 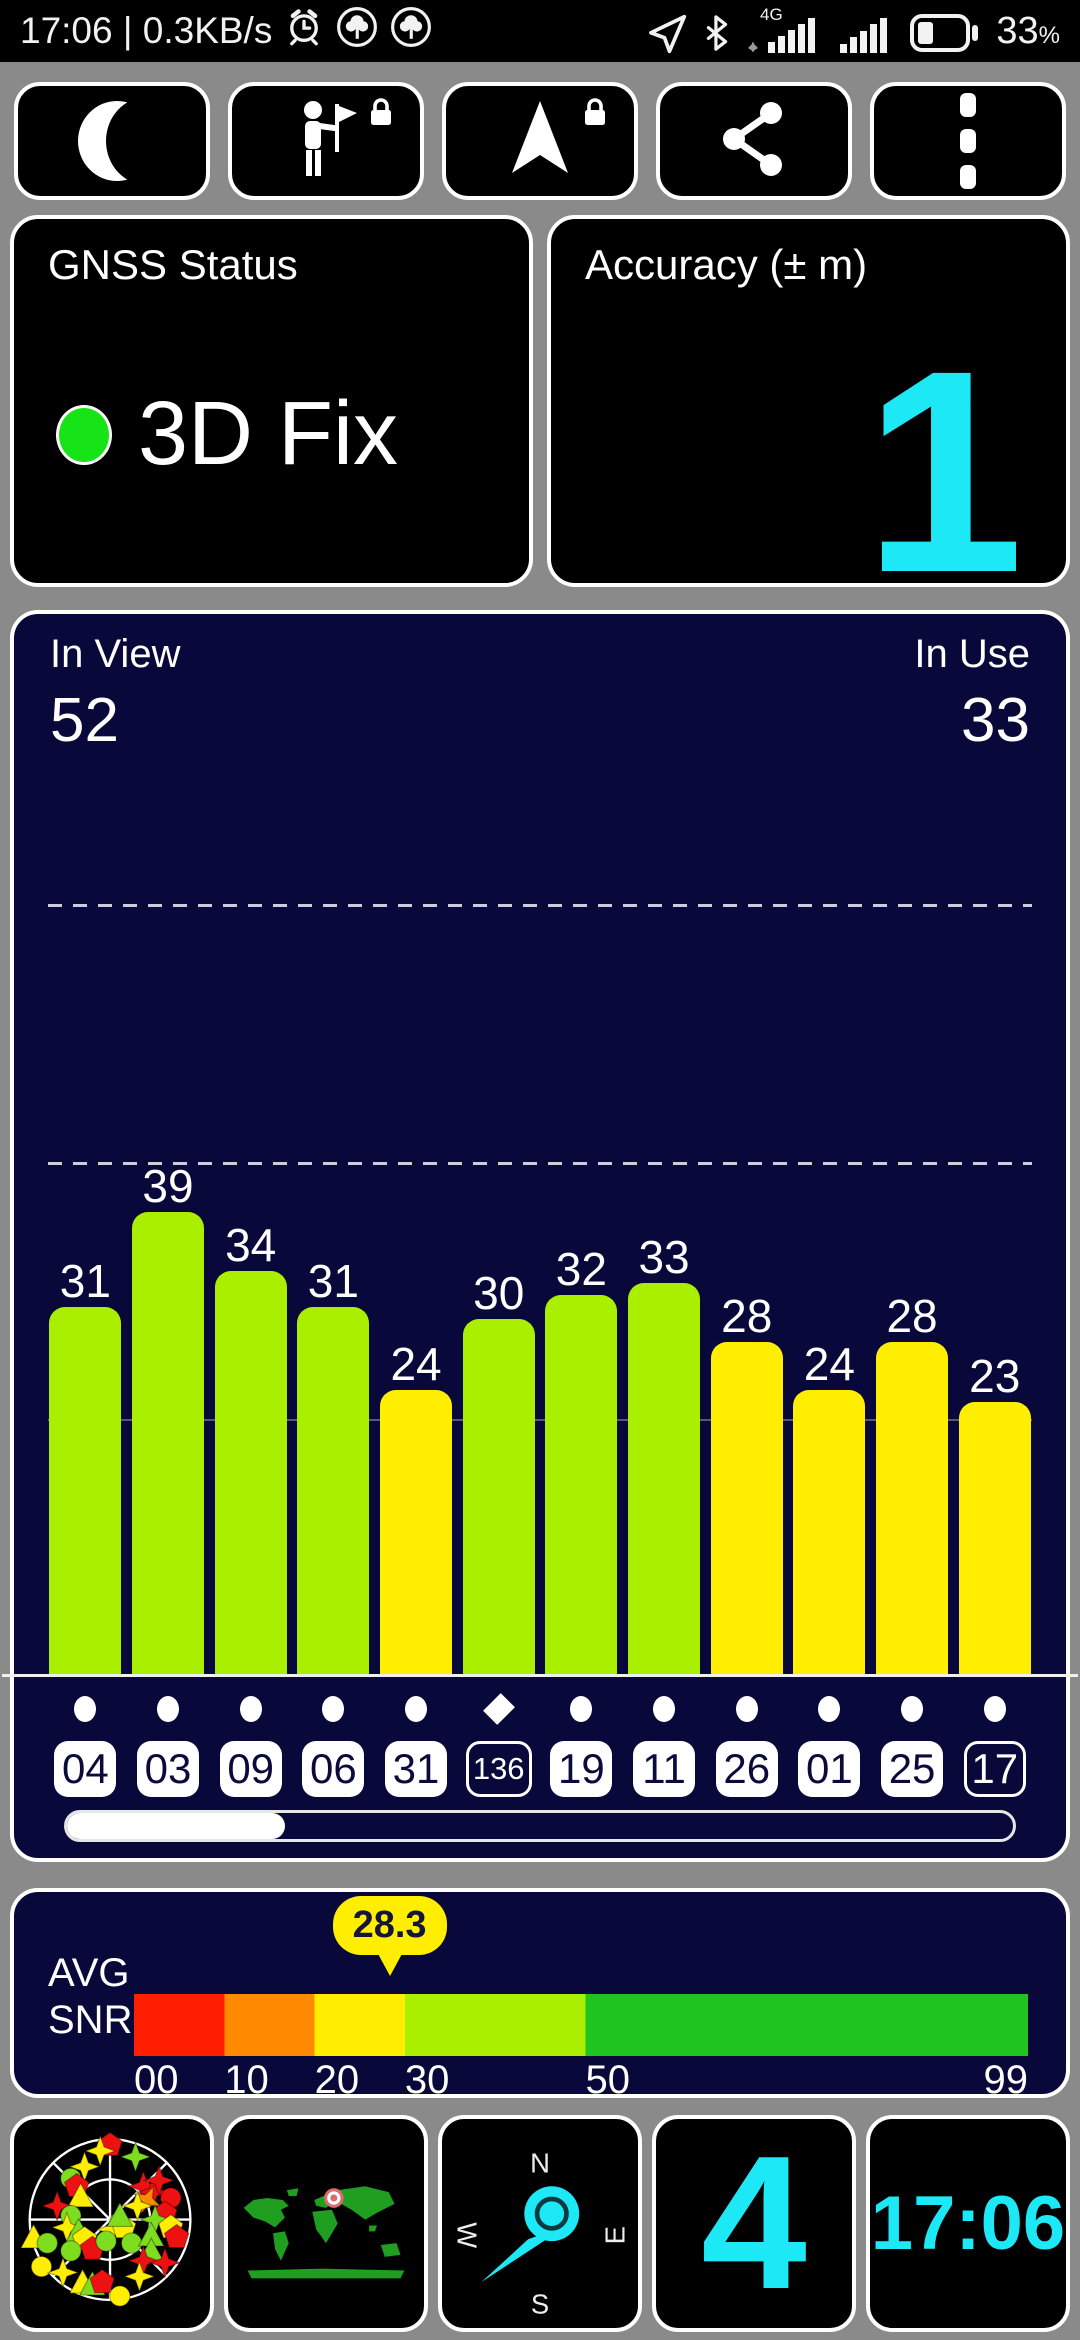 What do you see at coordinates (771, 15) in the screenshot?
I see `network-type-label: 4G` at bounding box center [771, 15].